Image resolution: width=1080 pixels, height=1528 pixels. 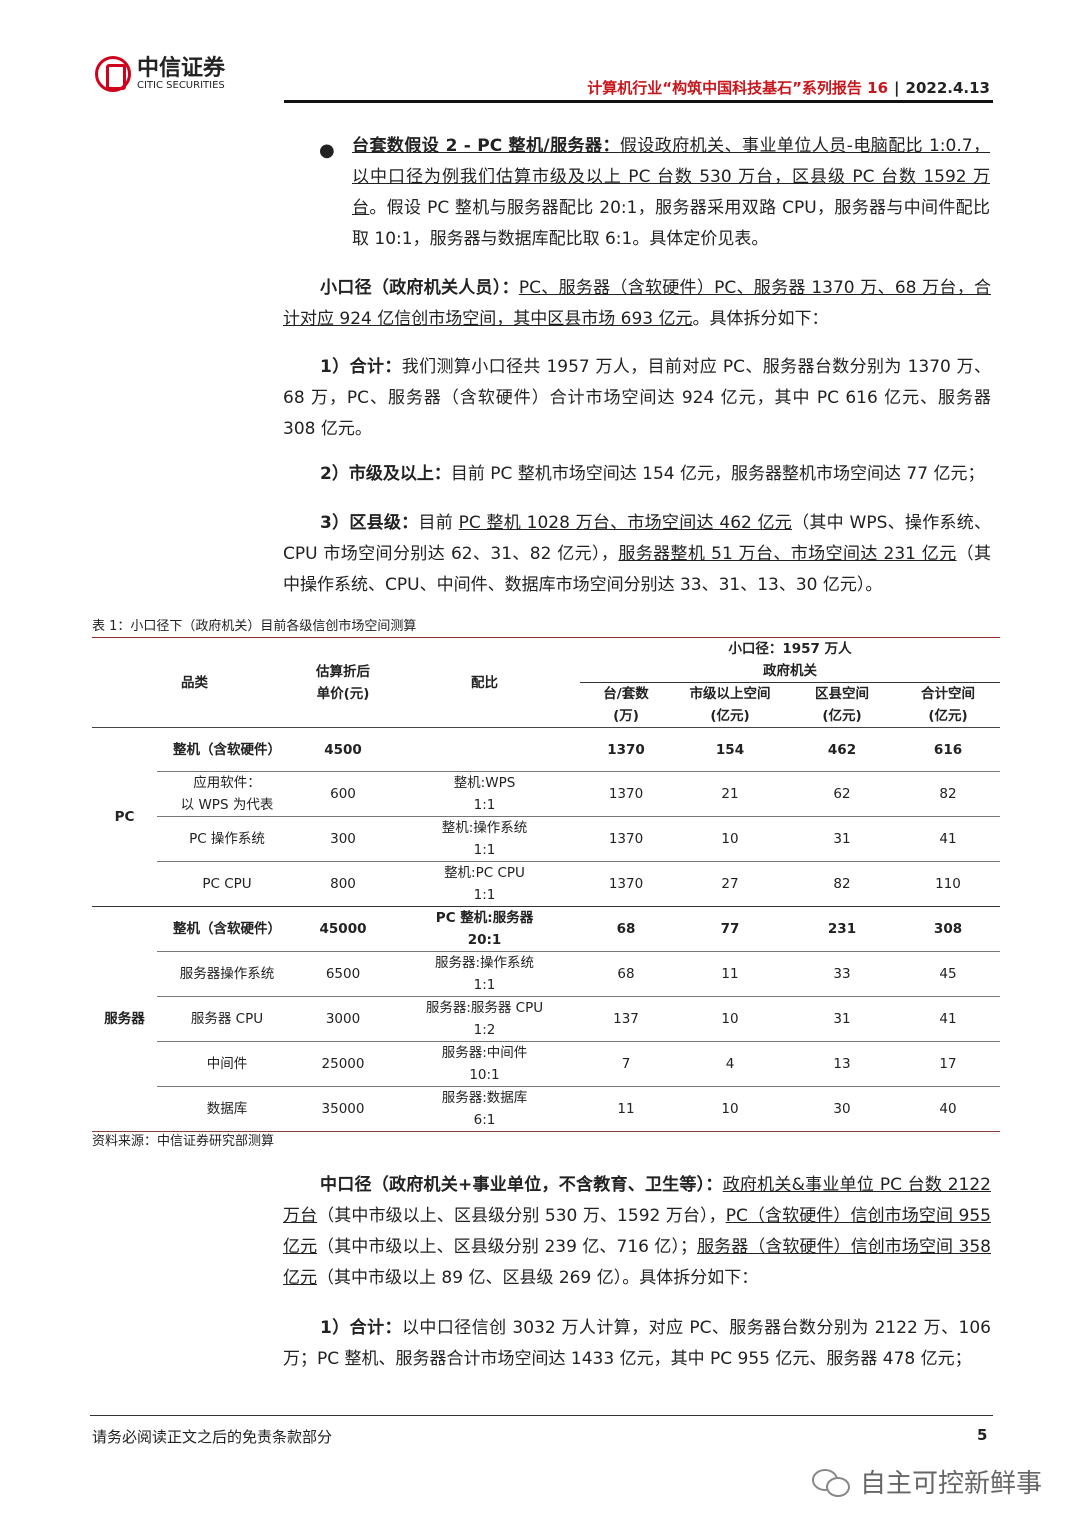 I want to click on item-cell: 整机（含软硬件）, so click(x=227, y=749).